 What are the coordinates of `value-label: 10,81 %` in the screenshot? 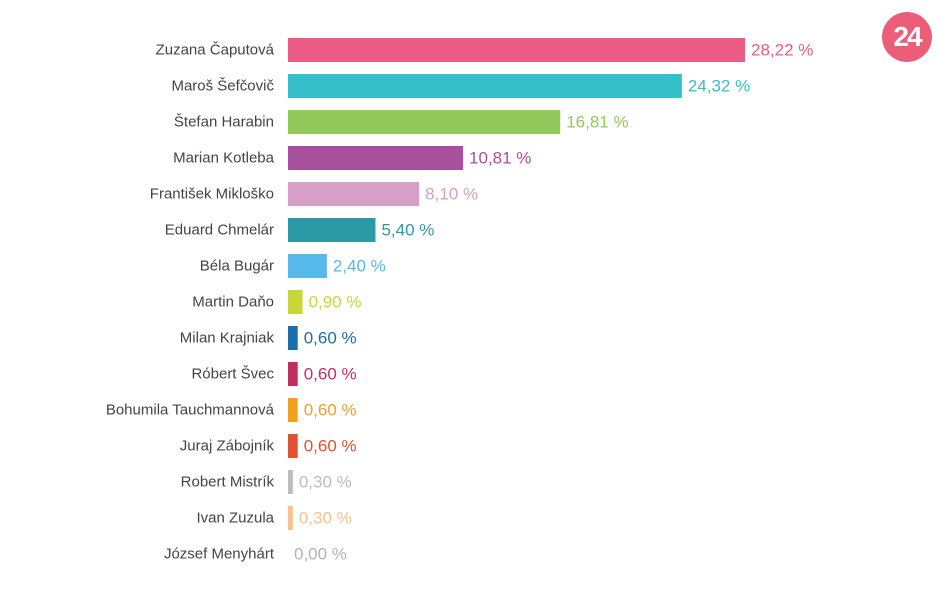 It's located at (500, 158).